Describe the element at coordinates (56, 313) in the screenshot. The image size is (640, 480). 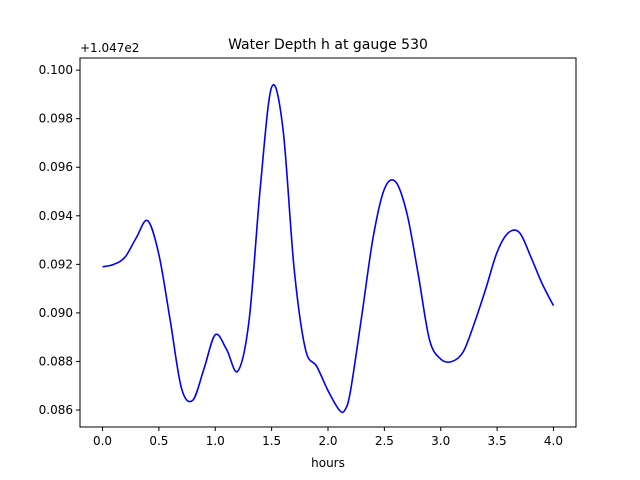
I see `y-tick-label: 0.090` at that location.